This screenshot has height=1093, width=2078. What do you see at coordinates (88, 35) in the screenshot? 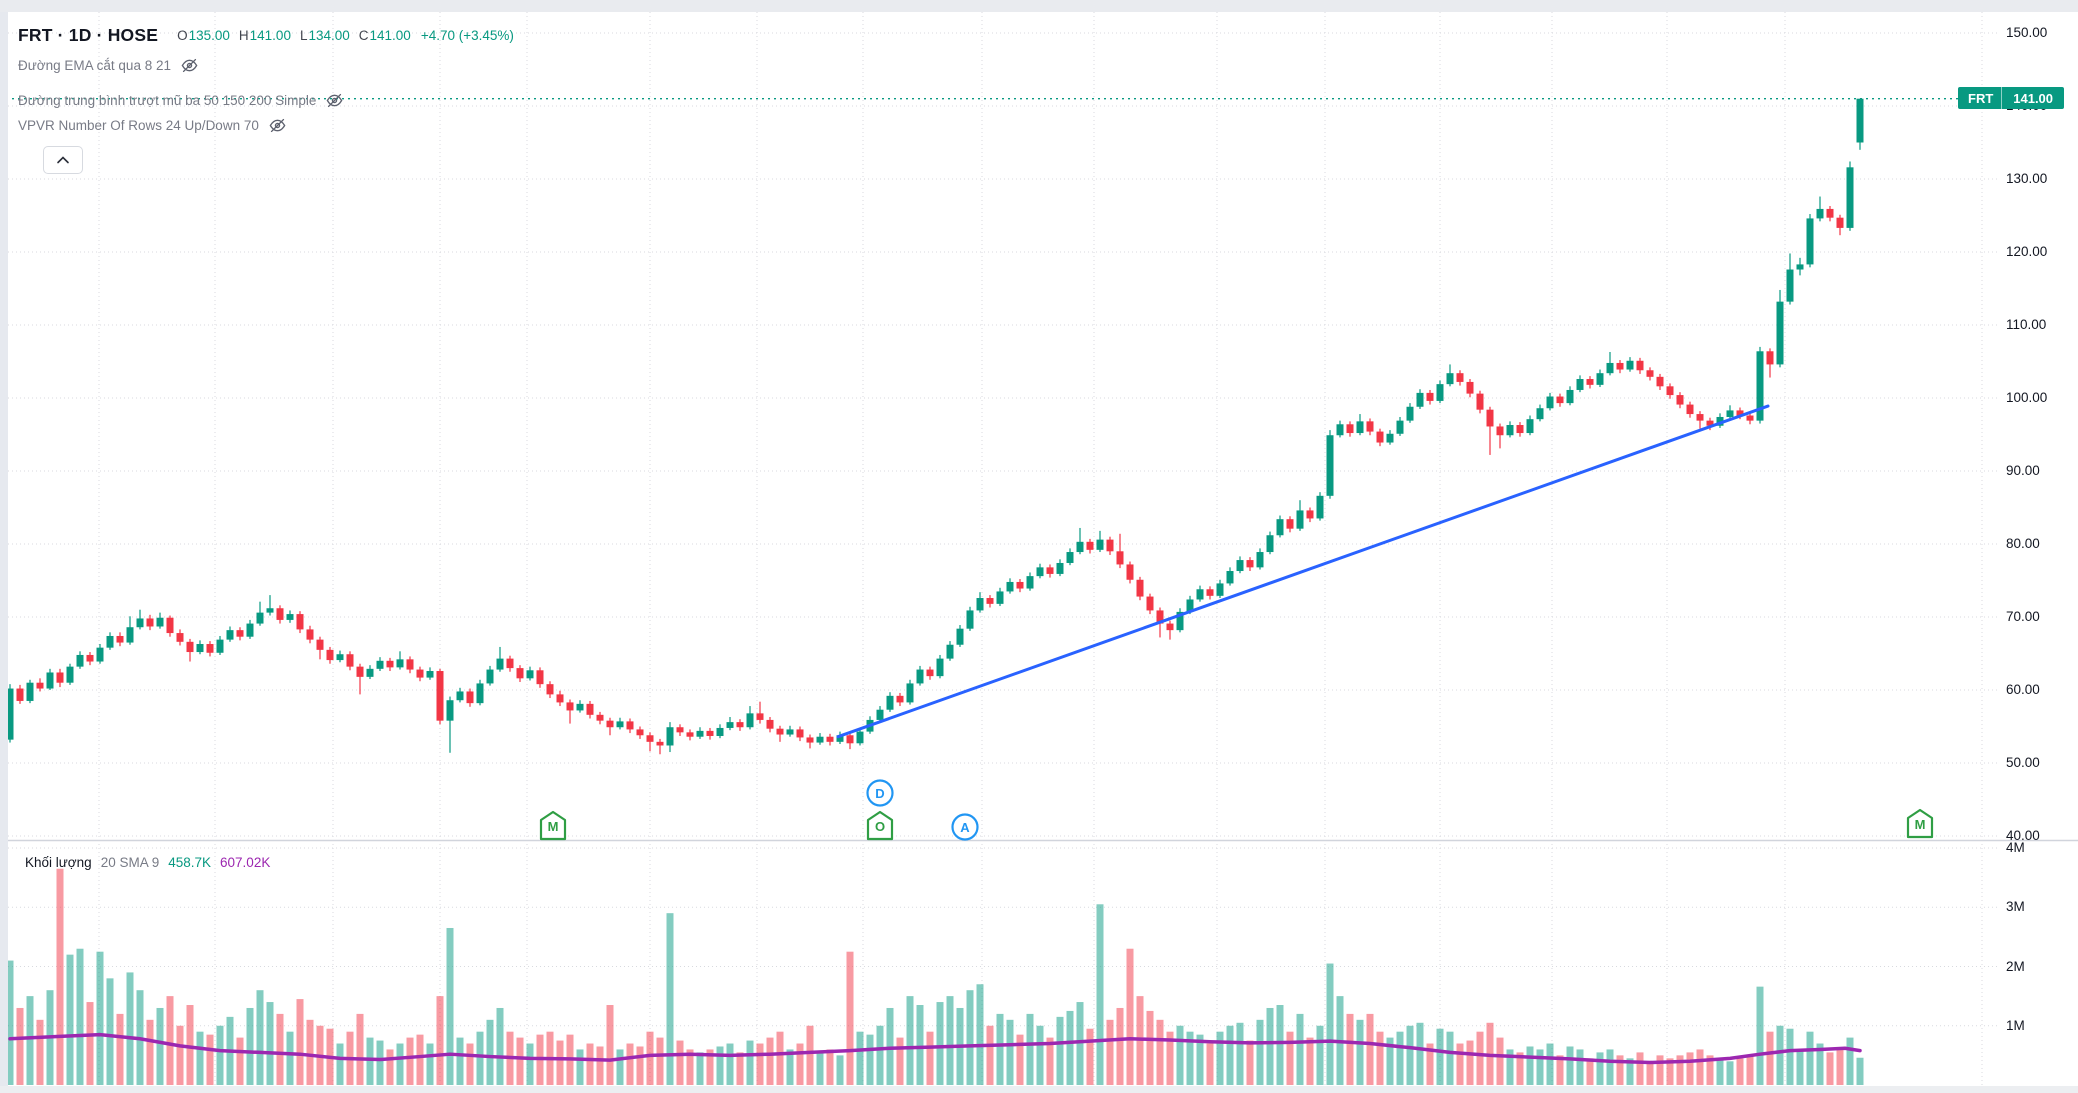
I see `symbol-title: FRT · 1D · HOSE` at bounding box center [88, 35].